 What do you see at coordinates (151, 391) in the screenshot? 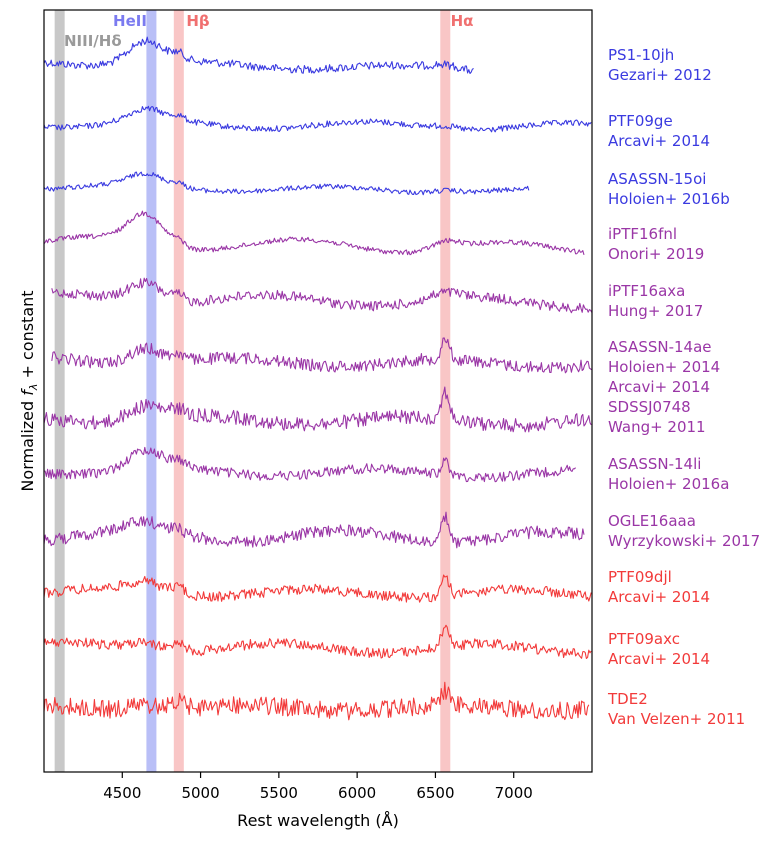
I see `band-heii` at bounding box center [151, 391].